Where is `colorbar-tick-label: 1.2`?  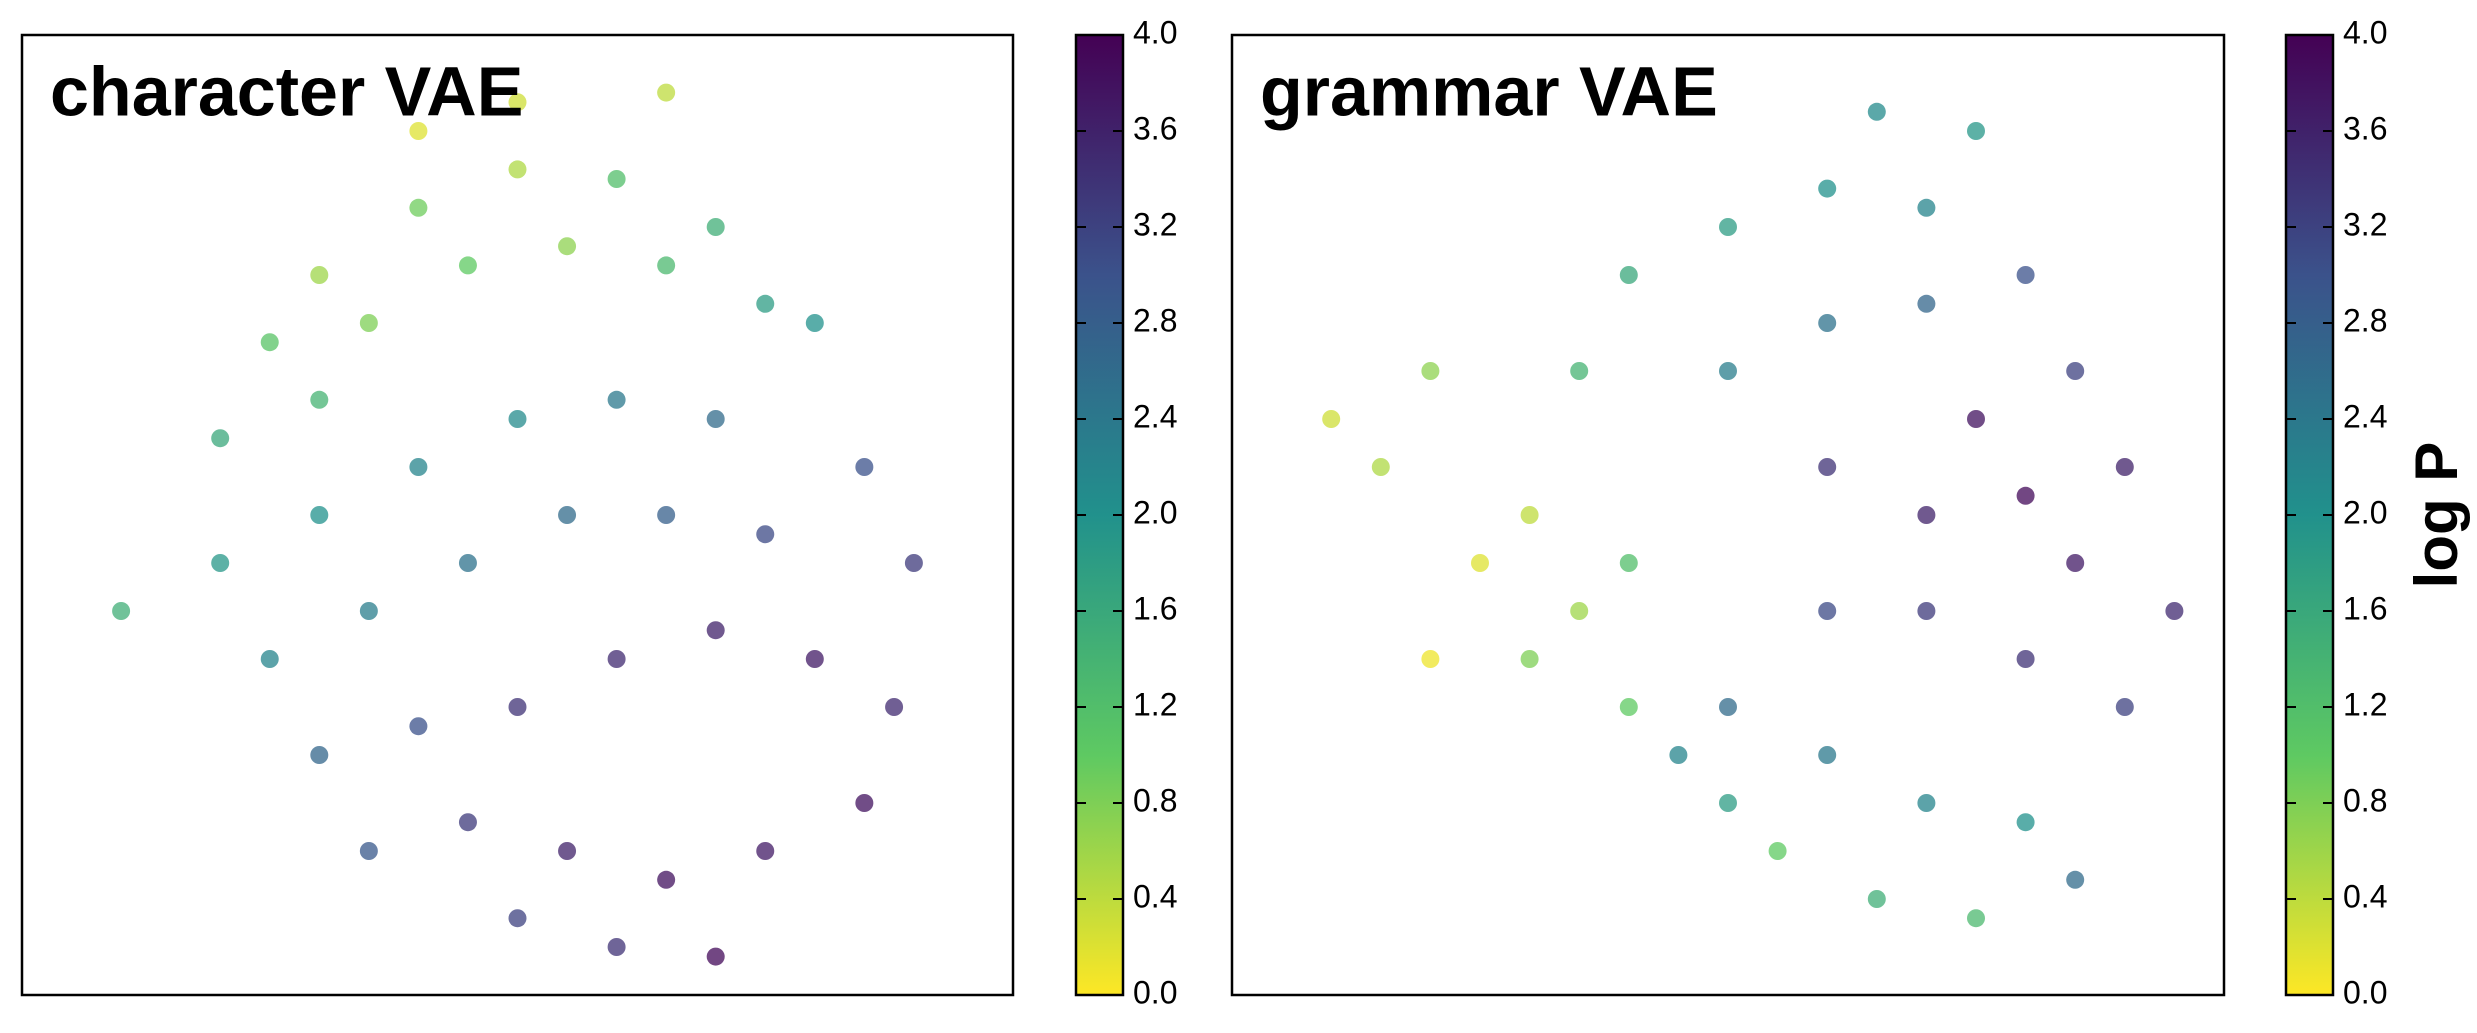 colorbar-tick-label: 1.2 is located at coordinates (2365, 704).